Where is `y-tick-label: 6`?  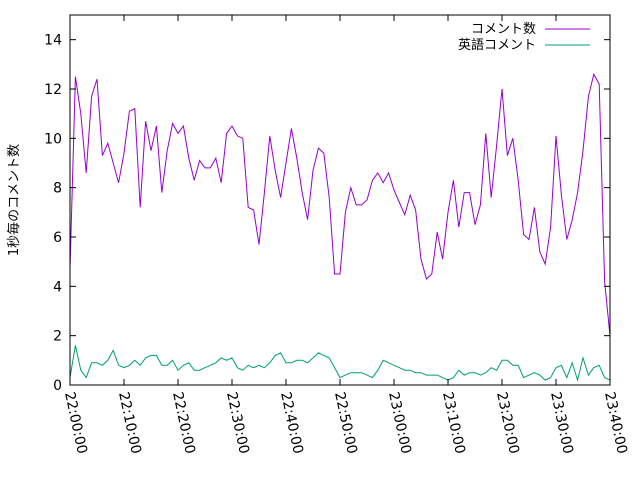
y-tick-label: 6 is located at coordinates (57, 238).